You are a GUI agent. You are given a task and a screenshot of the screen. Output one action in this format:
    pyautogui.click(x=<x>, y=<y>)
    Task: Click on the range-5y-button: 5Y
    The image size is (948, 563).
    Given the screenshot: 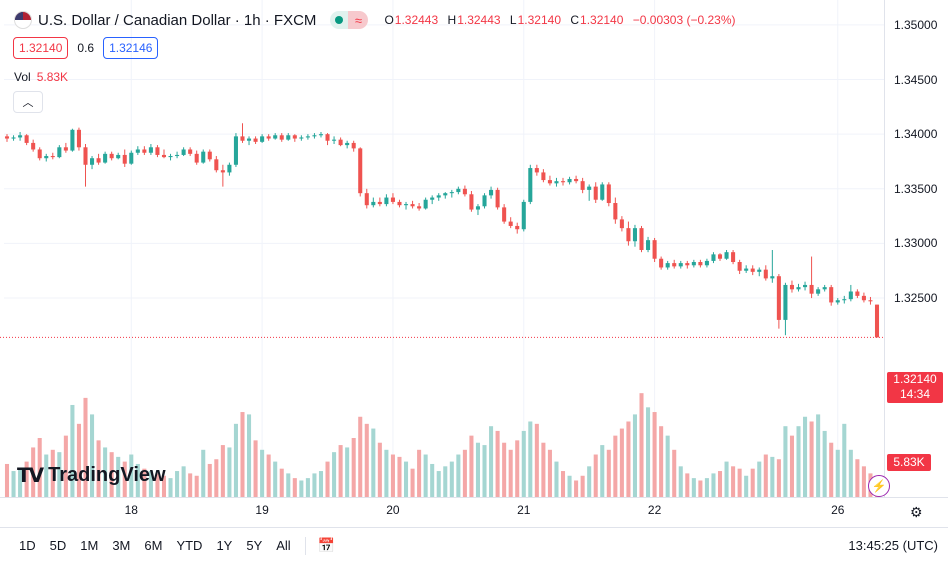 What is the action you would take?
    pyautogui.click(x=254, y=545)
    